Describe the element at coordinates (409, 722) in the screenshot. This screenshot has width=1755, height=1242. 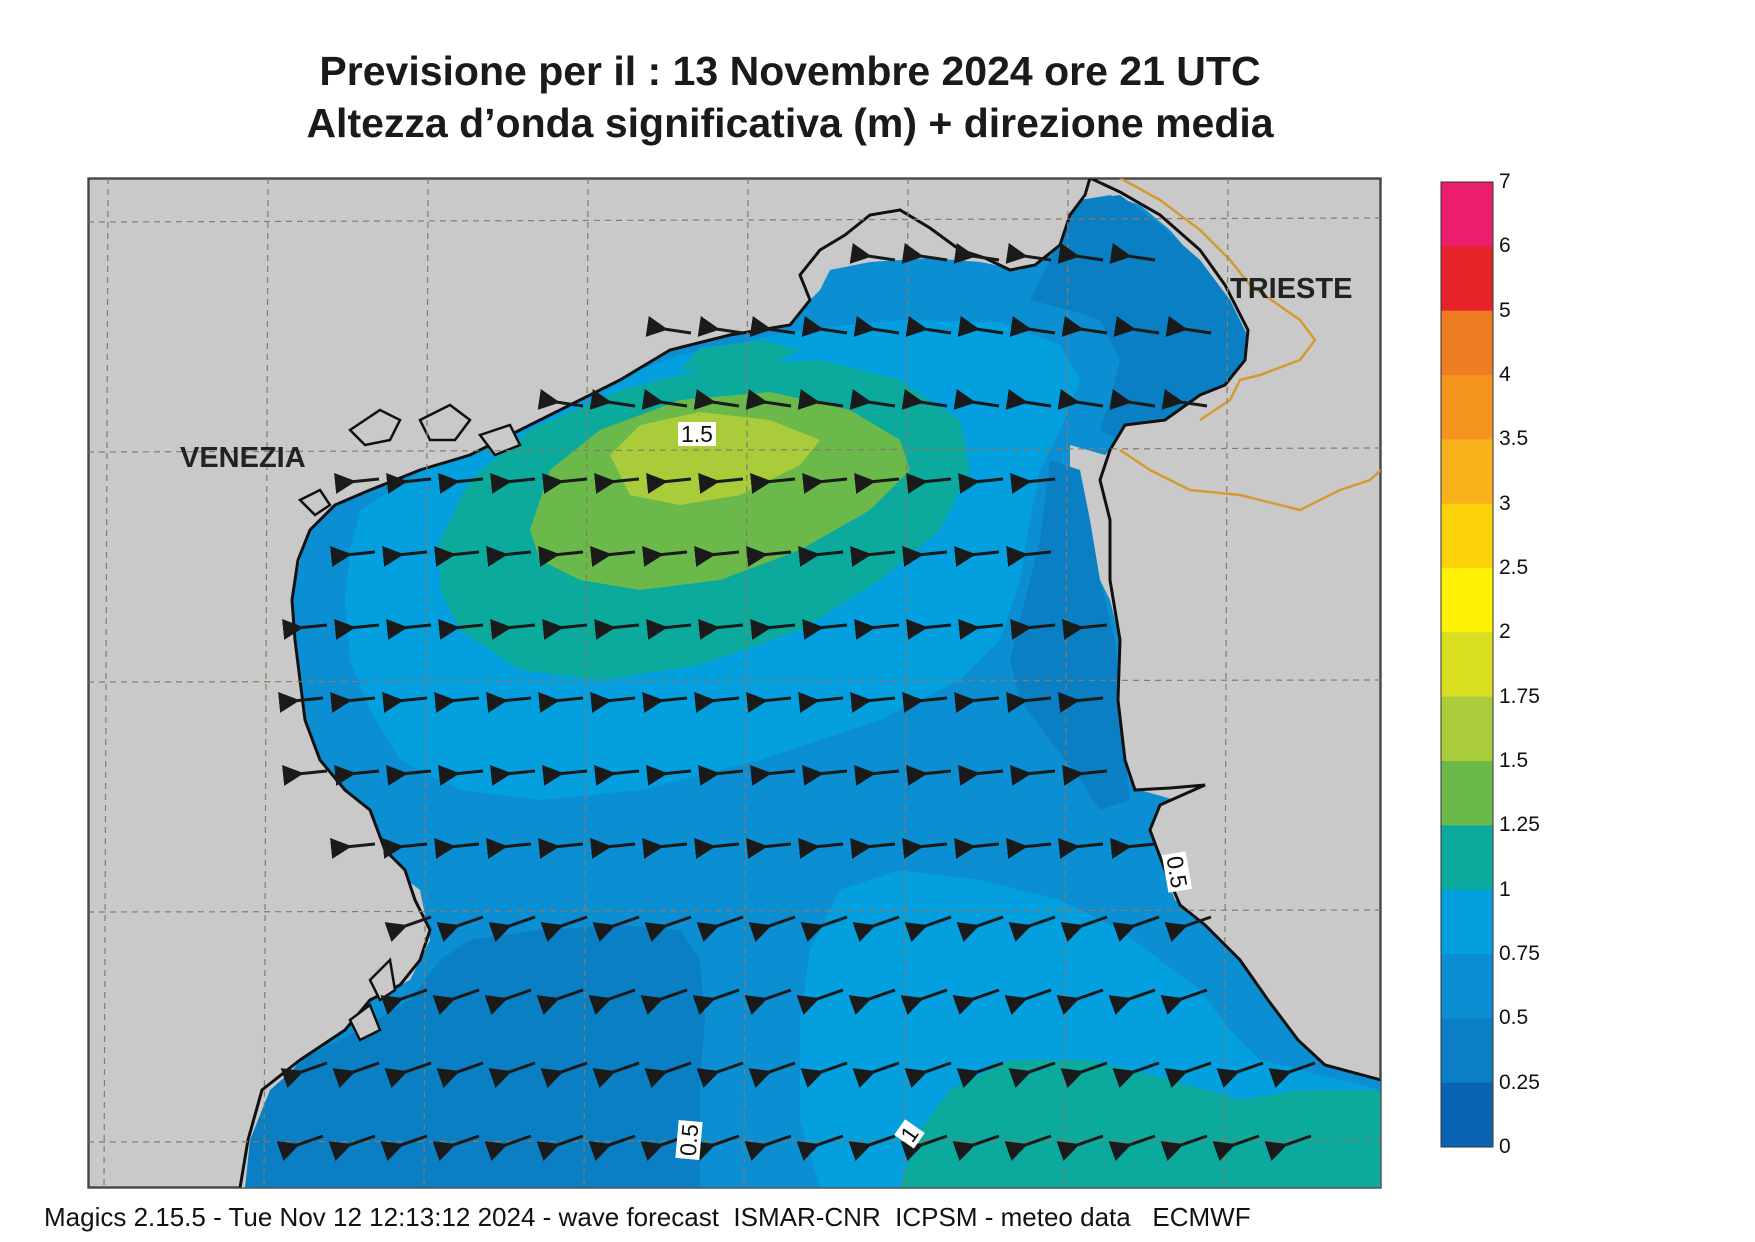
I see `lagoon-islands` at that location.